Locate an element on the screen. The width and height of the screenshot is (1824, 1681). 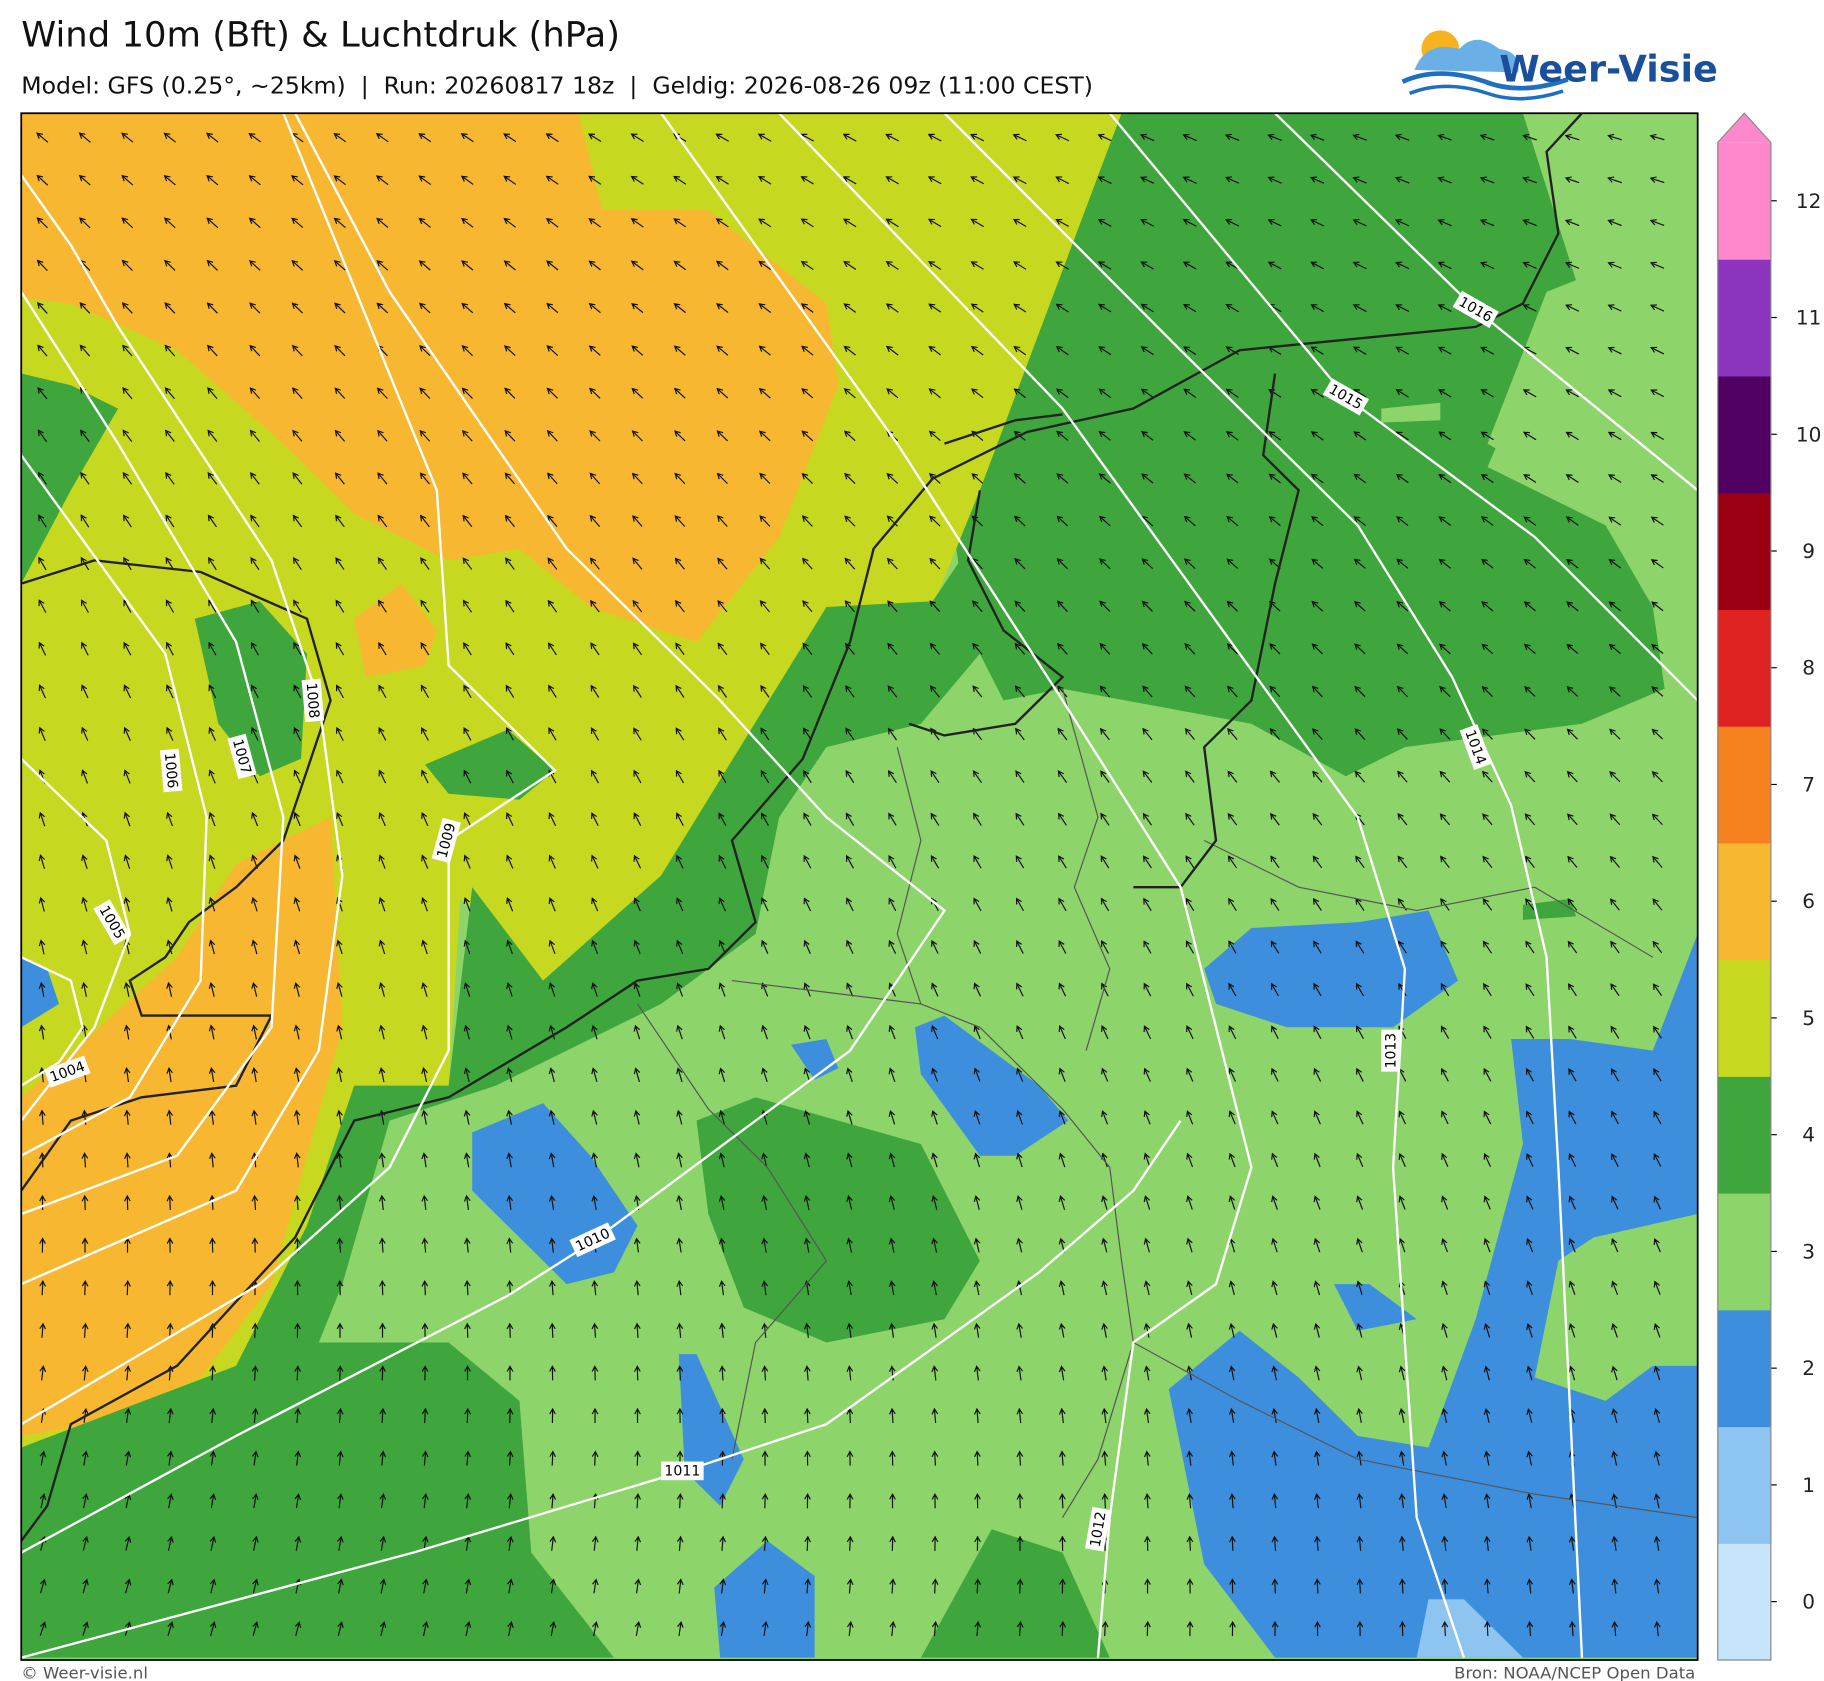
isobar-label-text: 1008 is located at coordinates (312, 700).